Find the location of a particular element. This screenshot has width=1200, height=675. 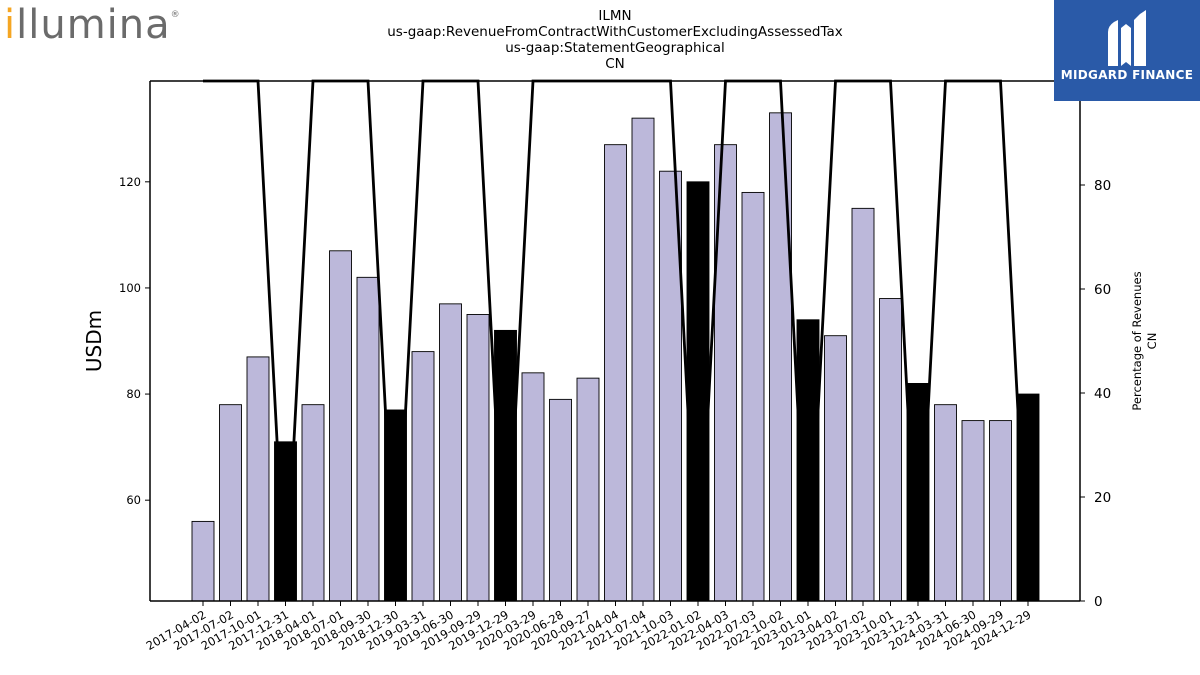

y-tick-label: 100 is located at coordinates (130, 288).